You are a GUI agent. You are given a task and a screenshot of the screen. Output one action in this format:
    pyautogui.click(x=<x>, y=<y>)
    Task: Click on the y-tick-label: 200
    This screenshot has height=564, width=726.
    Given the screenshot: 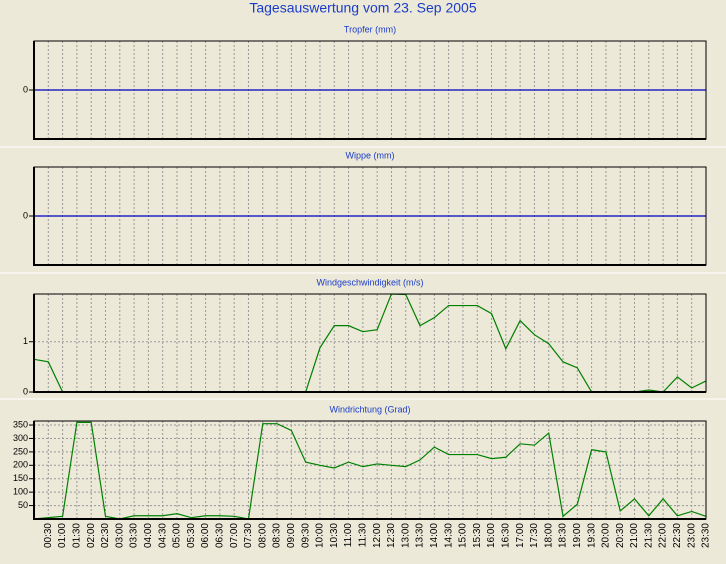 What is the action you would take?
    pyautogui.click(x=20, y=465)
    